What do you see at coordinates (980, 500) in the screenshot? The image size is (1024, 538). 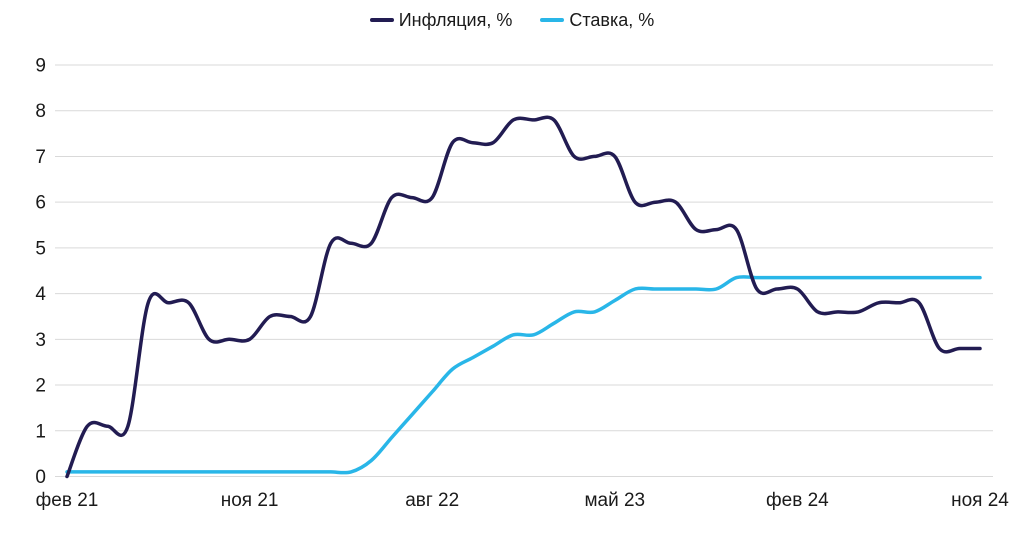 I see `x-tick-label: ноя 24` at bounding box center [980, 500].